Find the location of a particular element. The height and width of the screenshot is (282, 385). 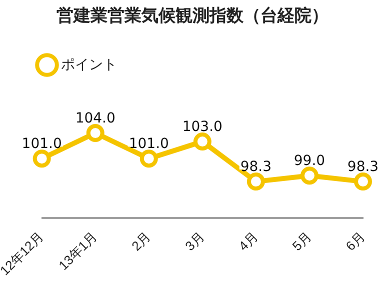

x-tick-label: 5月 is located at coordinates (301, 241).